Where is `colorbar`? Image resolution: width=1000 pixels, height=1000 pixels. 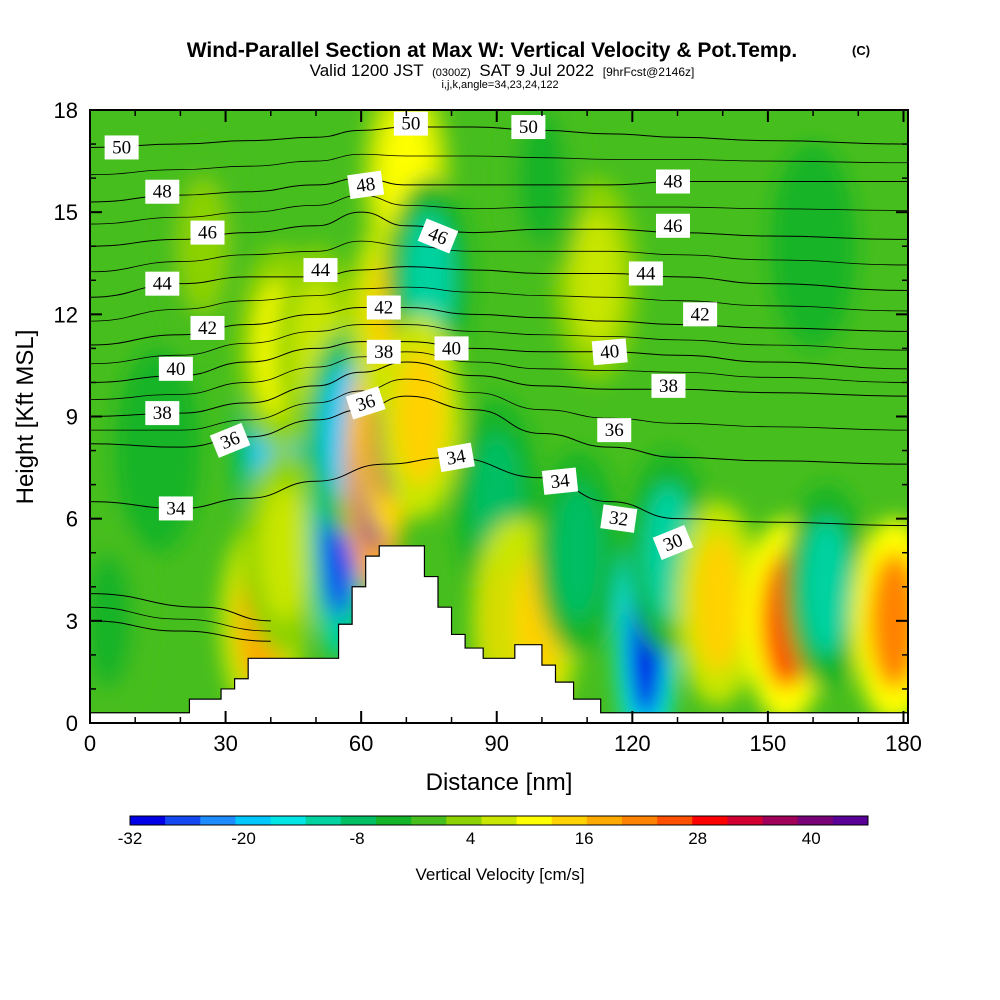 colorbar is located at coordinates (499, 820).